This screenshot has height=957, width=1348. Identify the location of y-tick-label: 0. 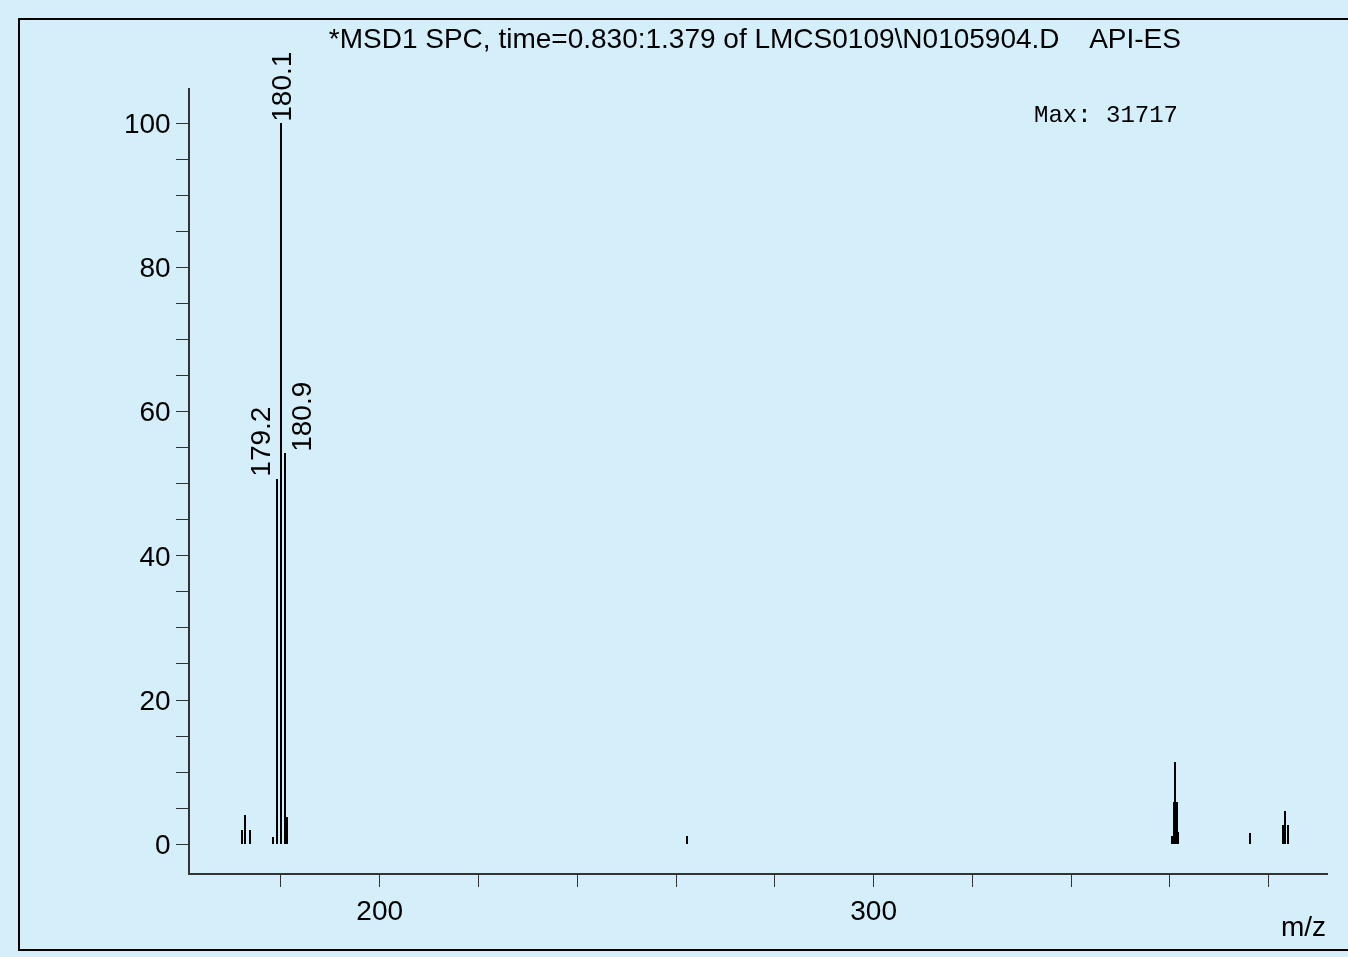
(163, 844).